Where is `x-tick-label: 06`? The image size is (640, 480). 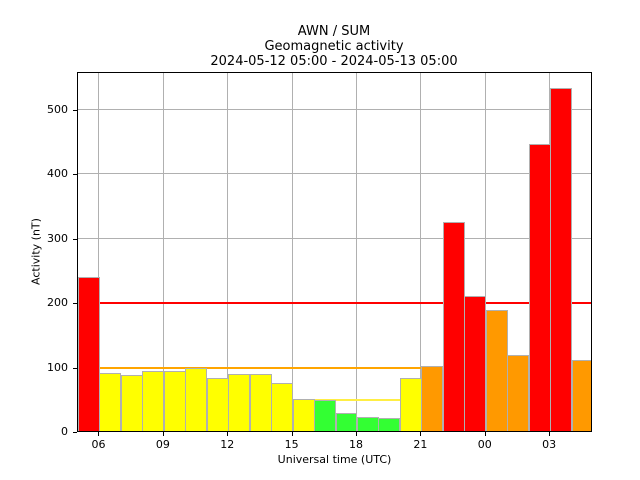 x-tick-label: 06 is located at coordinates (98, 444).